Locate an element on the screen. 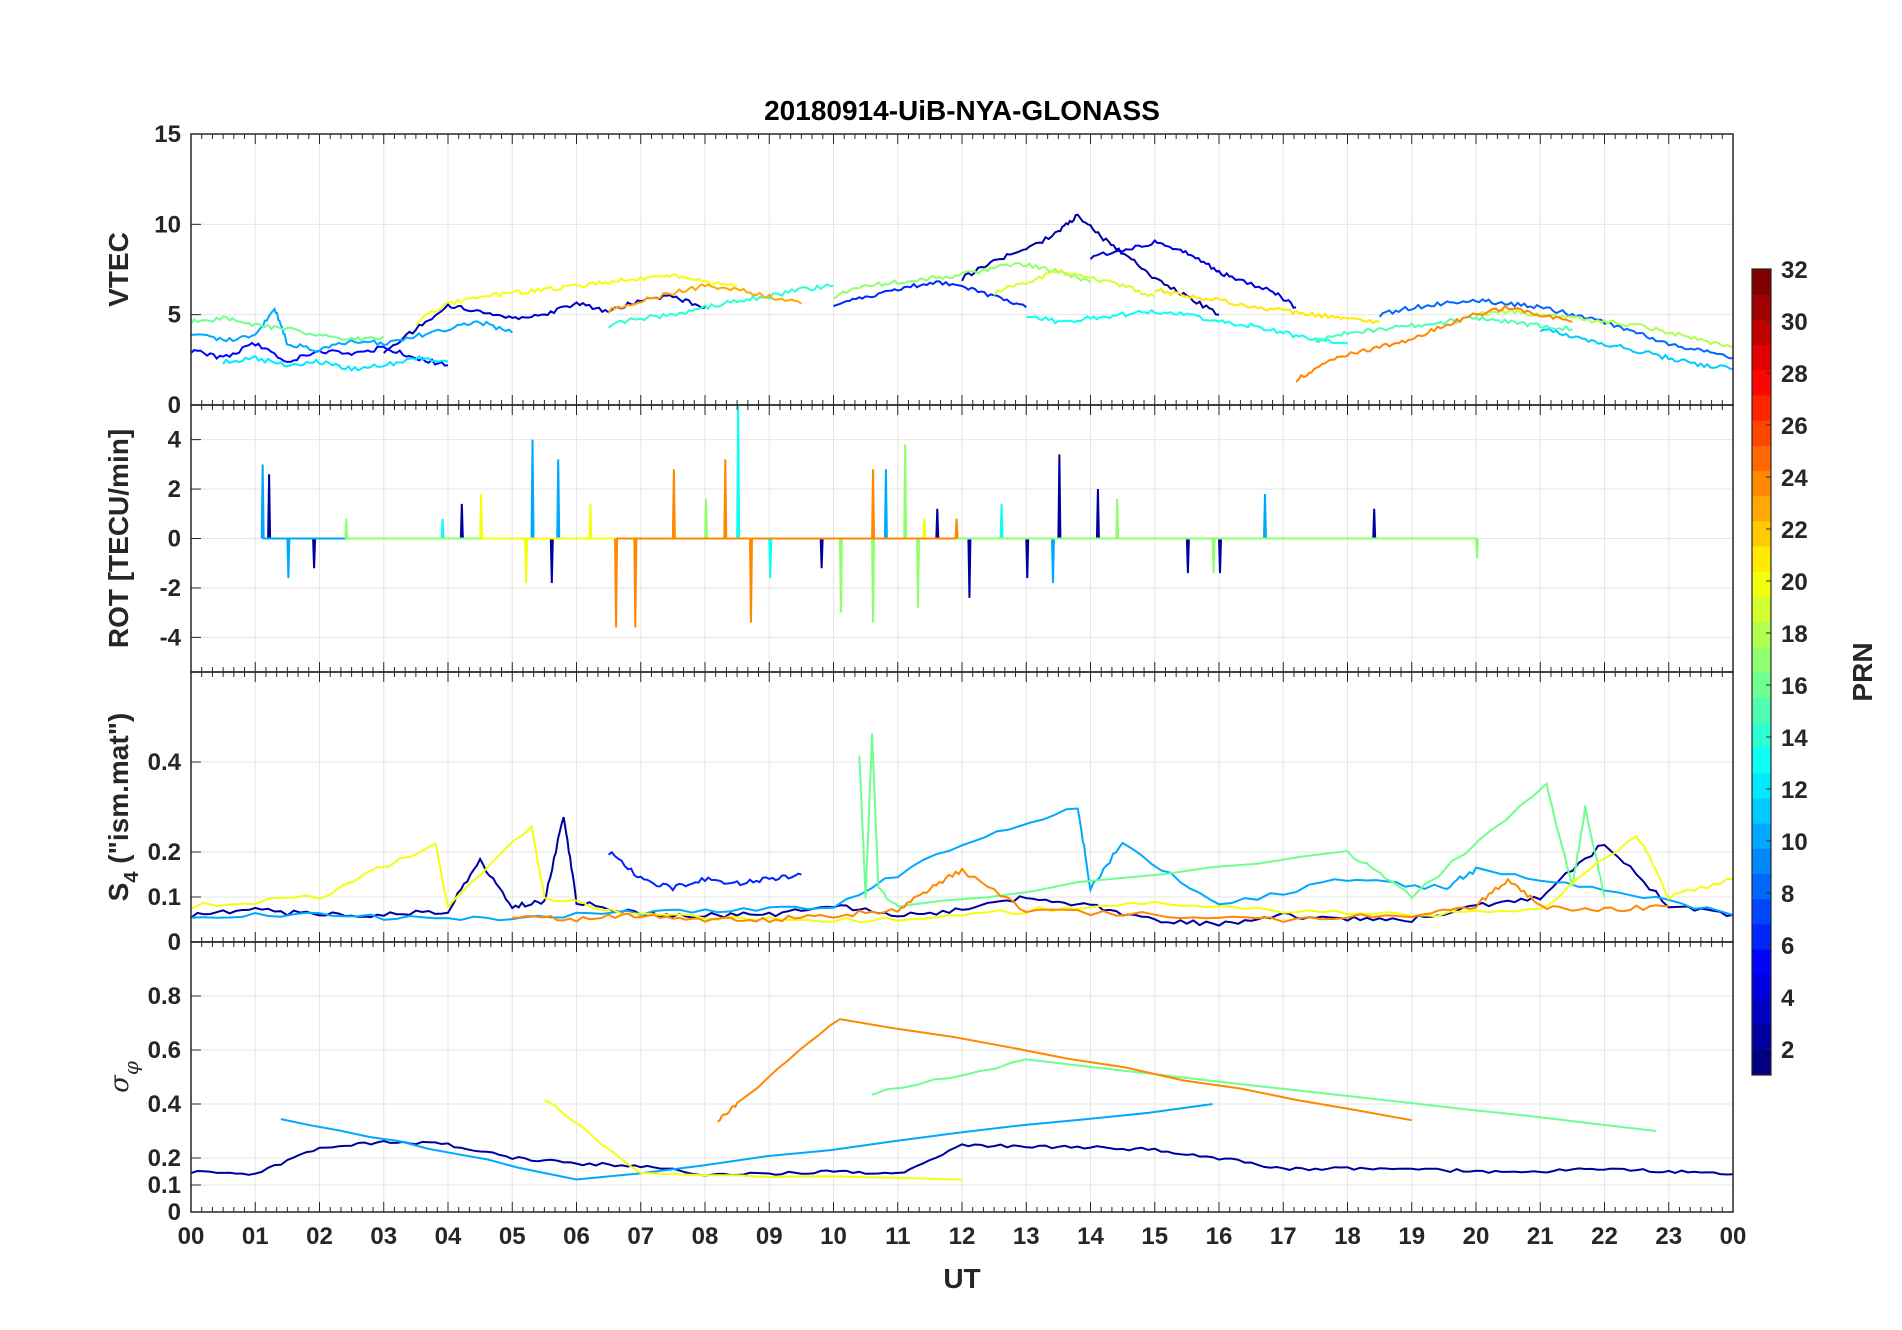 The width and height of the screenshot is (1902, 1330). y-tick-label: 0 is located at coordinates (174, 1212).